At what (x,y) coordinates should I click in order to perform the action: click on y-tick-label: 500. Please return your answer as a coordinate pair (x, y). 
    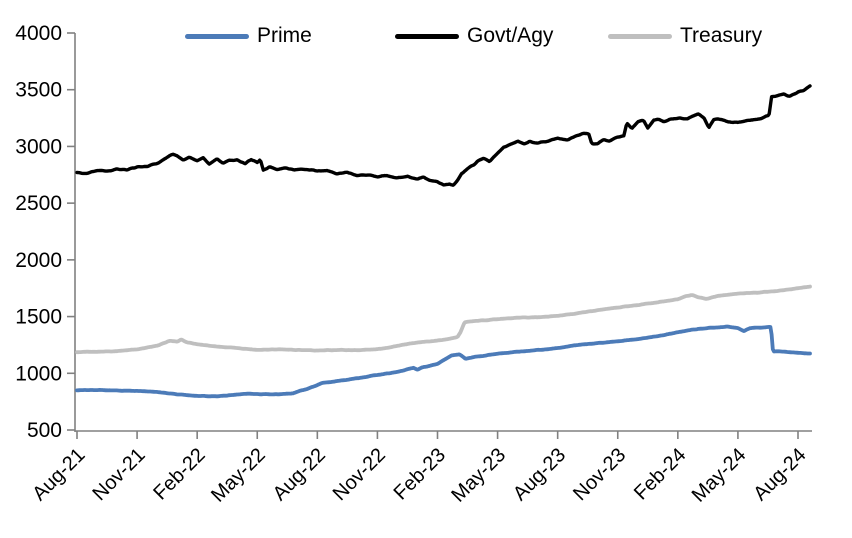
    Looking at the image, I should click on (44, 430).